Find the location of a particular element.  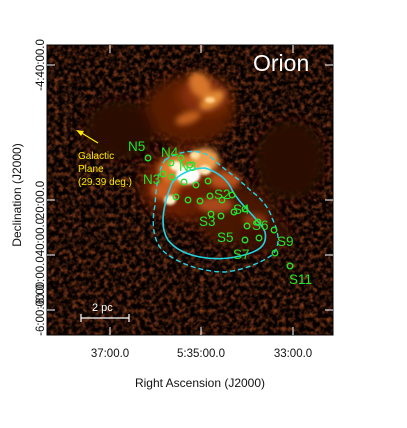

source-label-n4: N4 is located at coordinates (170, 152).